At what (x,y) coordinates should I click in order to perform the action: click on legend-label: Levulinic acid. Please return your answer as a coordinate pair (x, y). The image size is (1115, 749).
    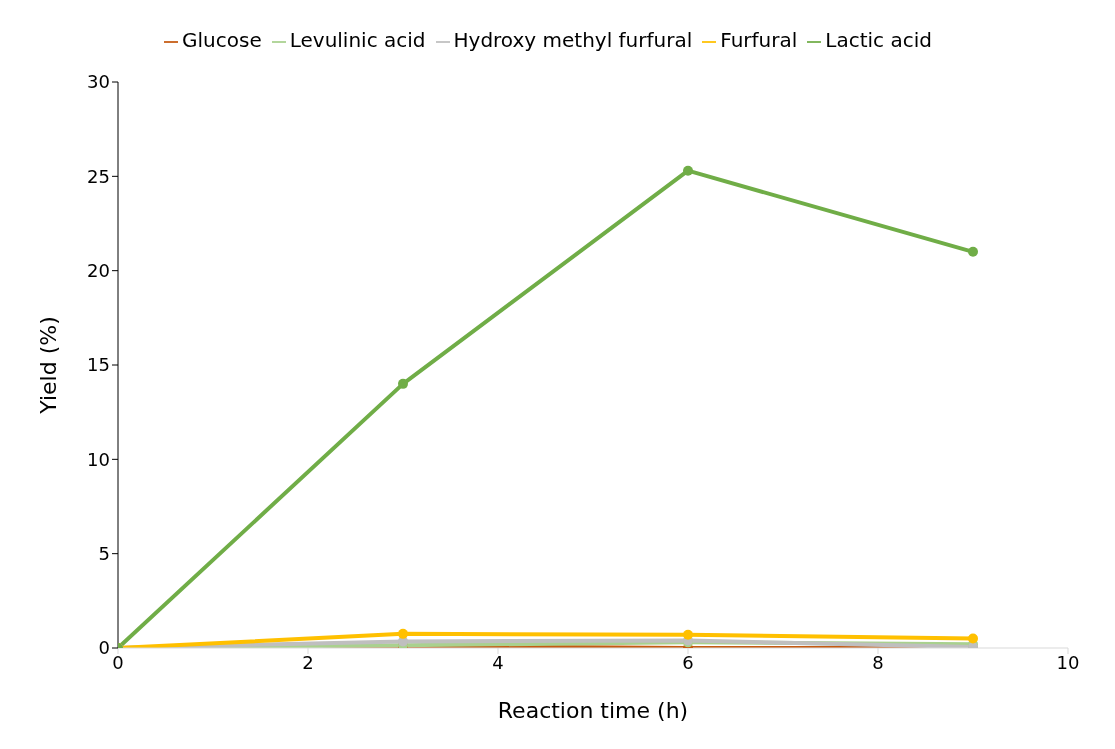
    Looking at the image, I should click on (357, 40).